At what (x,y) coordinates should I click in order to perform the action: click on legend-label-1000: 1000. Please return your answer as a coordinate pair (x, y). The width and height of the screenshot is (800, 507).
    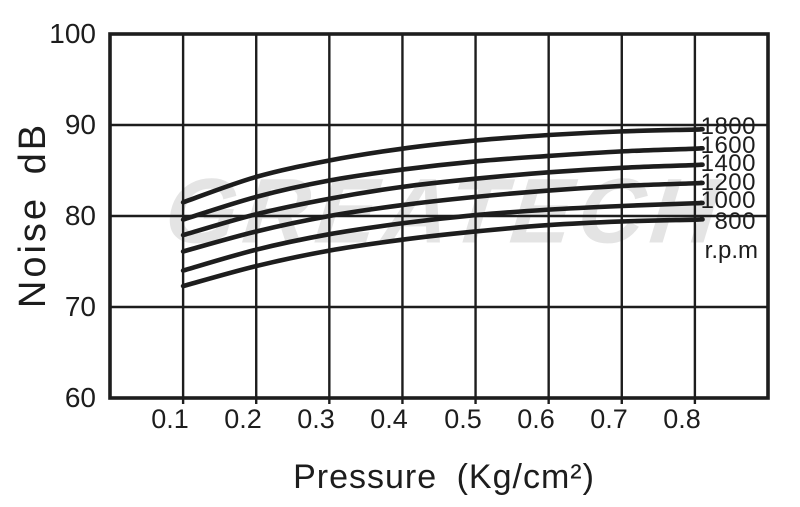
    Looking at the image, I should click on (728, 200).